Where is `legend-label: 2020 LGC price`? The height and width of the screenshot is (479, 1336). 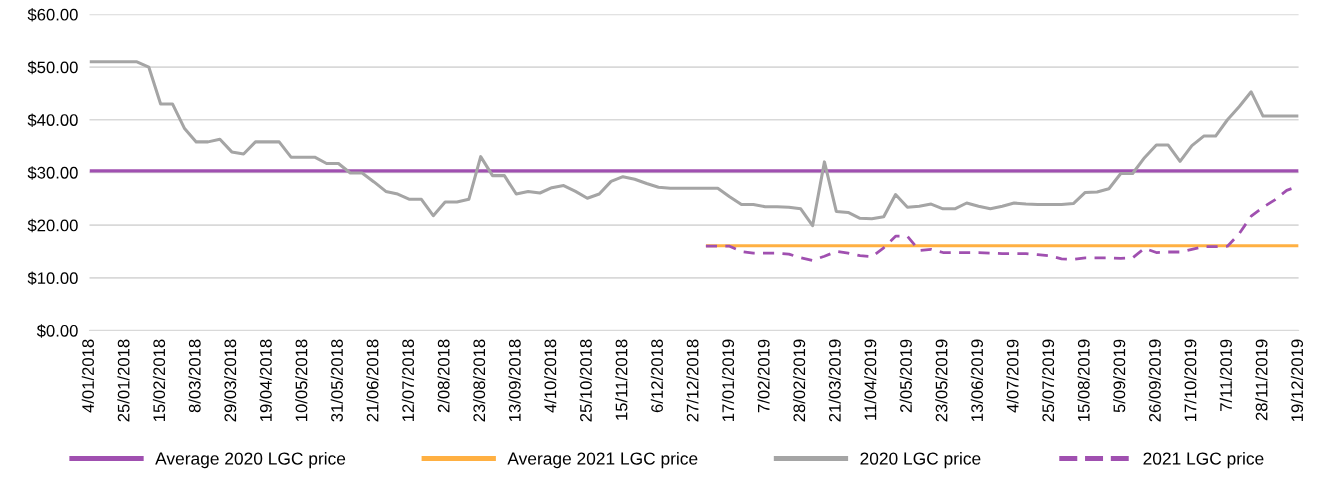 legend-label: 2020 LGC price is located at coordinates (920, 460).